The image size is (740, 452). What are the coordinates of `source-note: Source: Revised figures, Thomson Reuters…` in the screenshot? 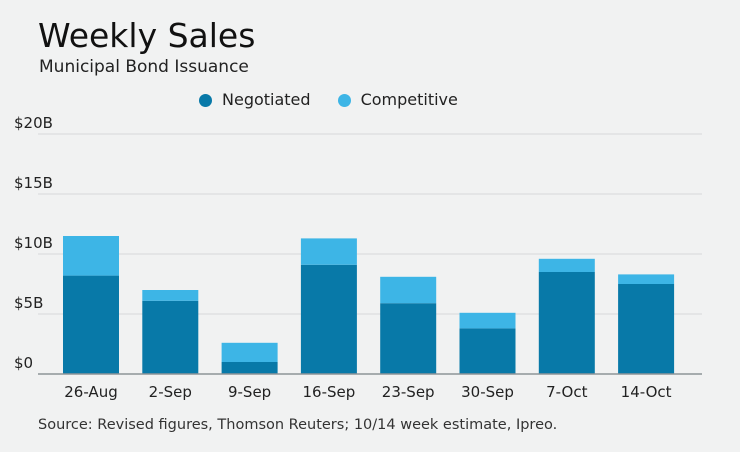 It's located at (298, 425).